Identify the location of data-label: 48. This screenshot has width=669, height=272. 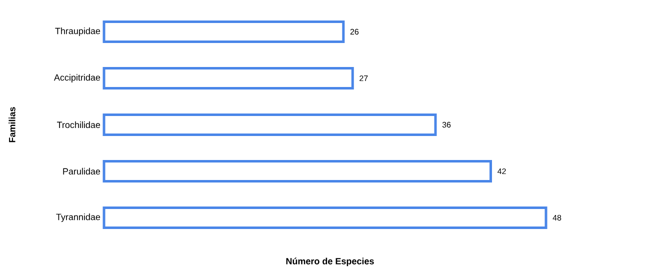
(557, 217).